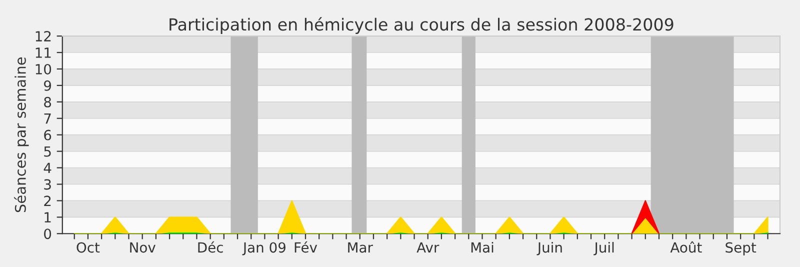 The image size is (800, 267). What do you see at coordinates (88, 247) in the screenshot?
I see `x-tick-label: Oct` at bounding box center [88, 247].